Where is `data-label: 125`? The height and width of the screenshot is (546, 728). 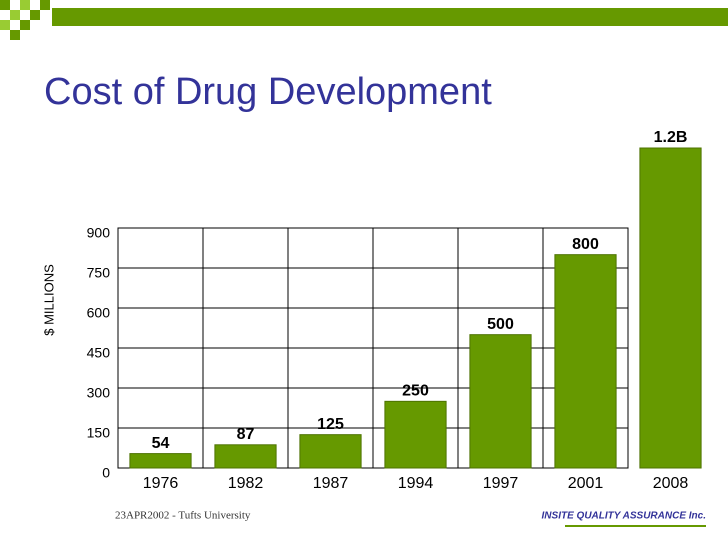
data-label: 125 is located at coordinates (330, 424).